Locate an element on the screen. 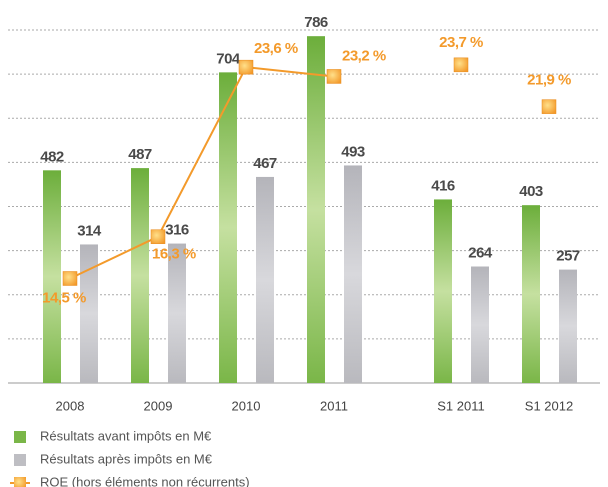 This screenshot has width=608, height=487. legend-label: Résultats après impôts en M€ is located at coordinates (126, 458).